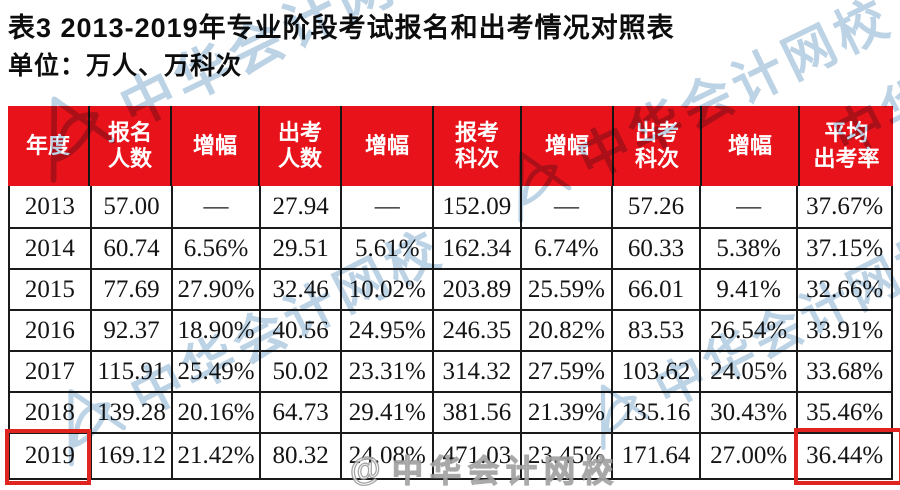 This screenshot has width=900, height=490. Describe the element at coordinates (215, 412) in the screenshot. I see `data-cell: 20.16%` at that location.